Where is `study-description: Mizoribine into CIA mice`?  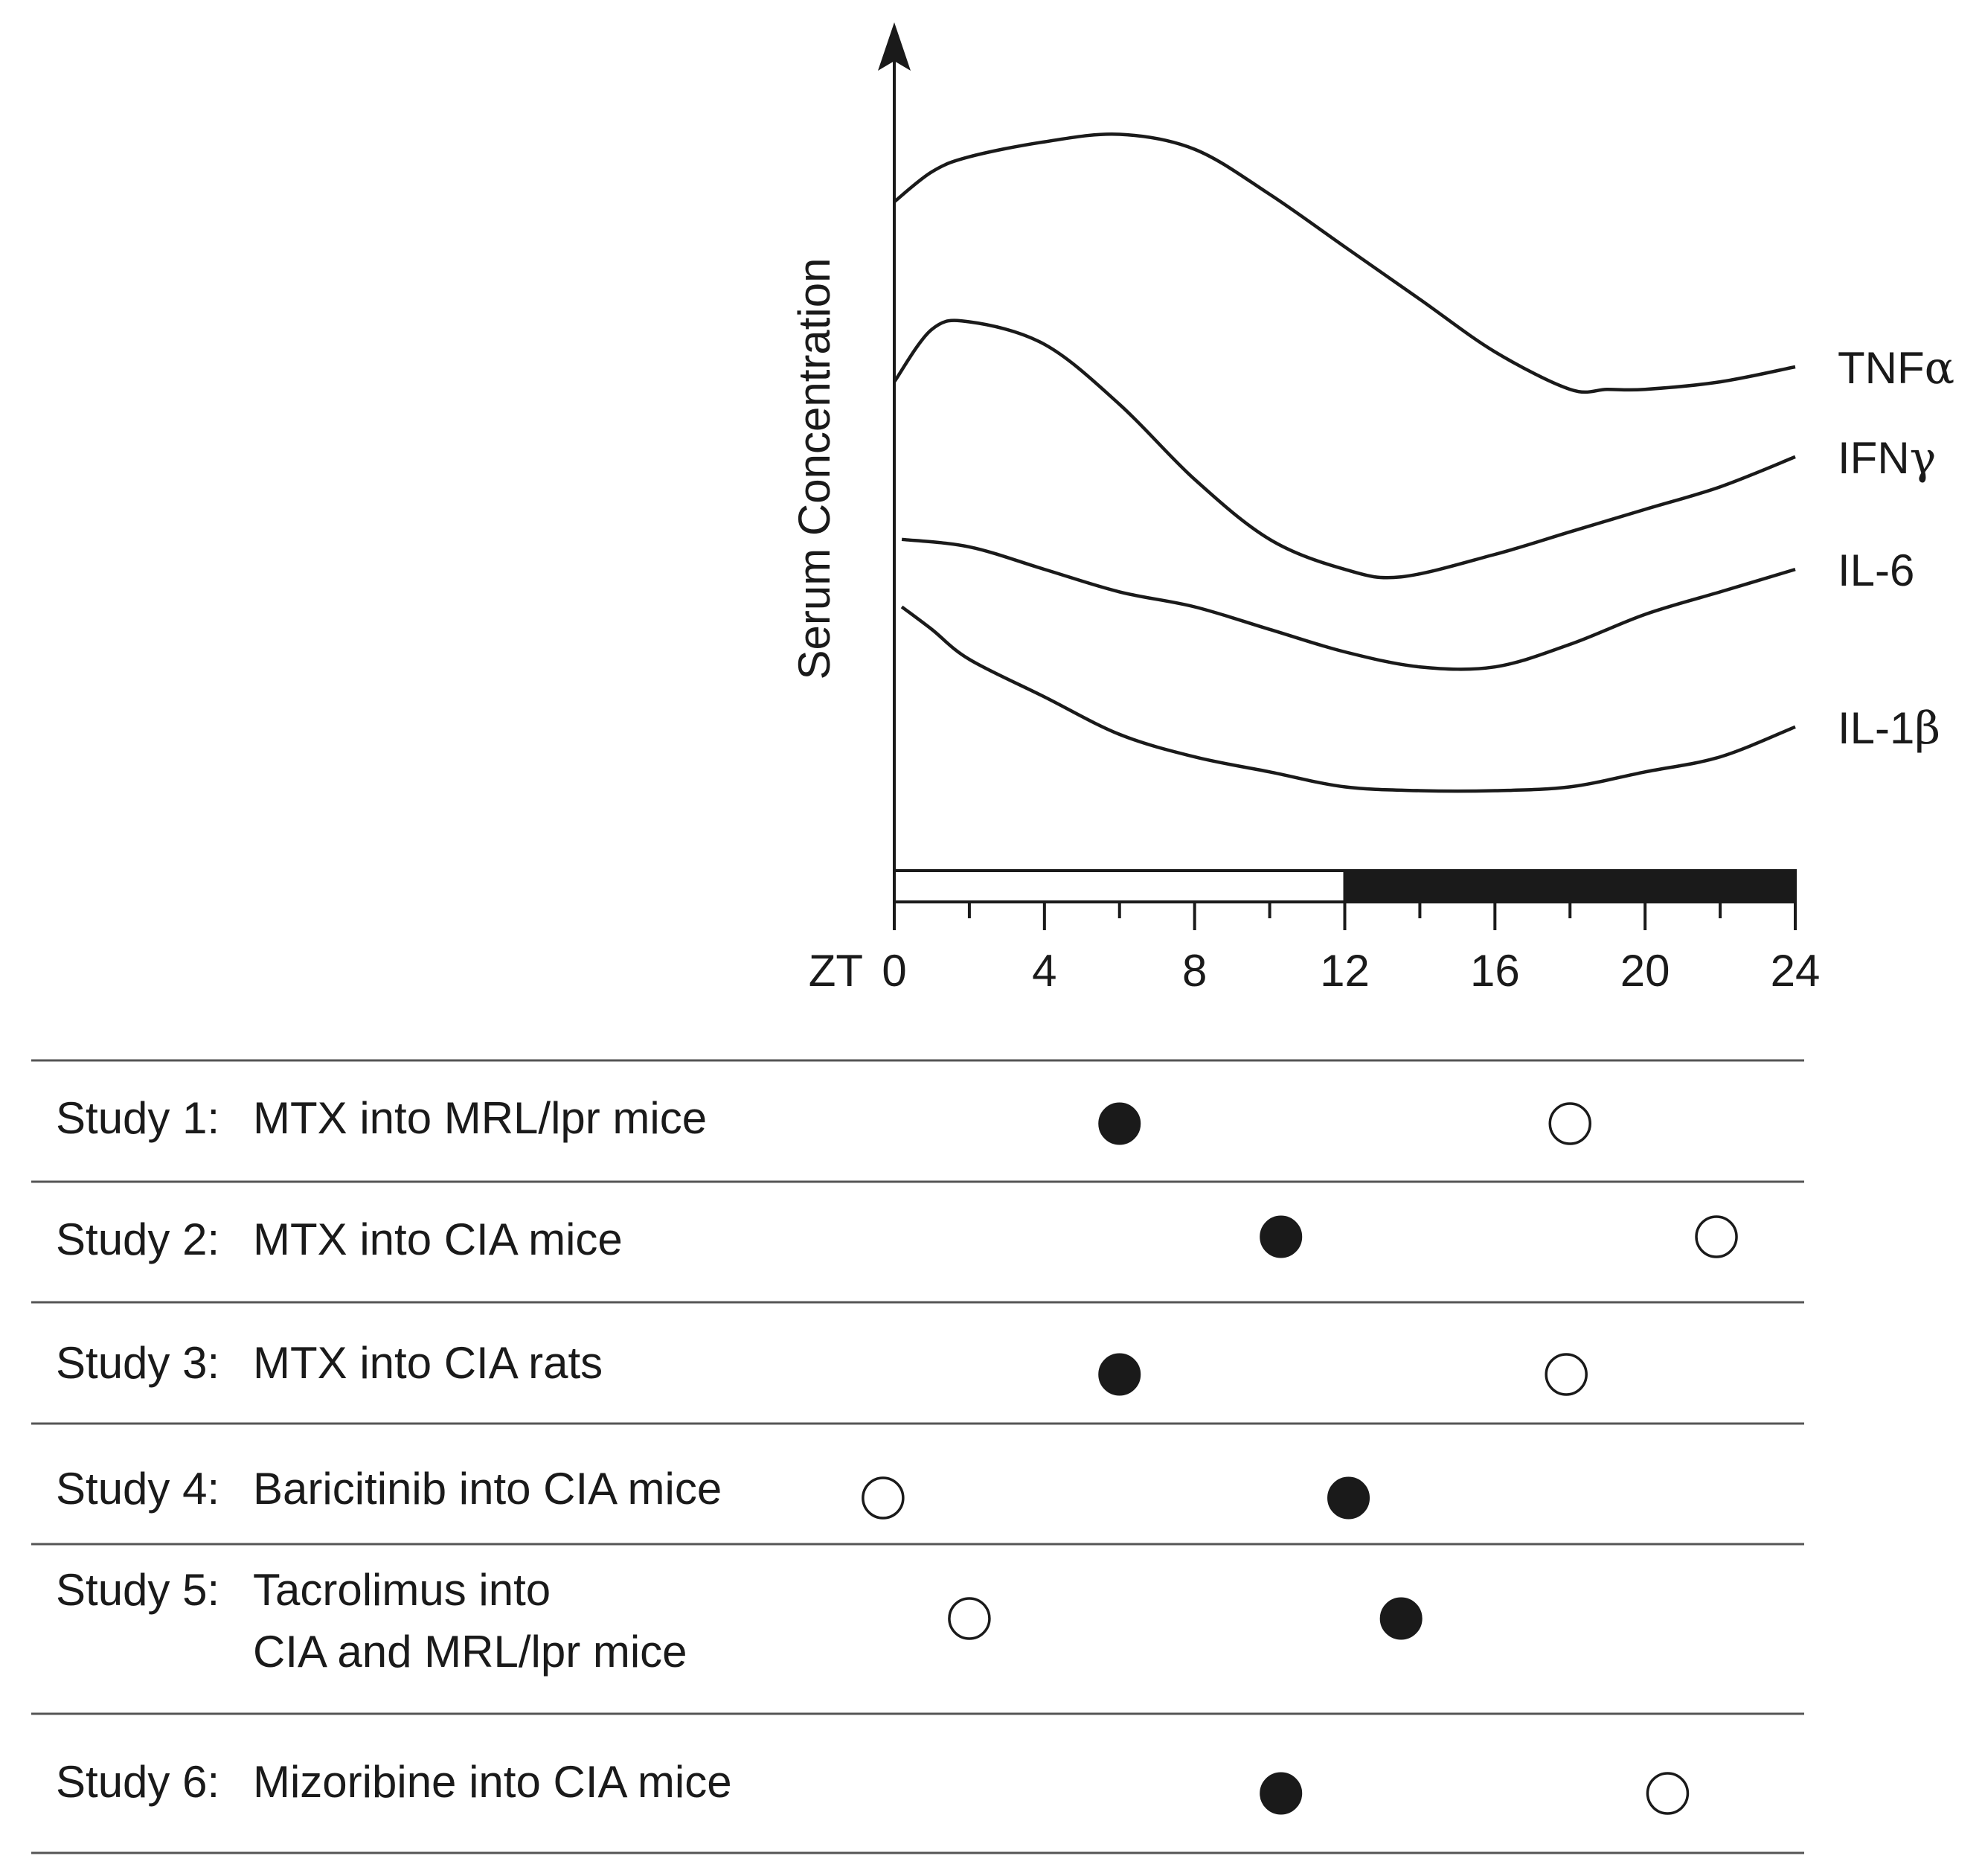
study-description: Mizoribine into CIA mice is located at coordinates (492, 1782).